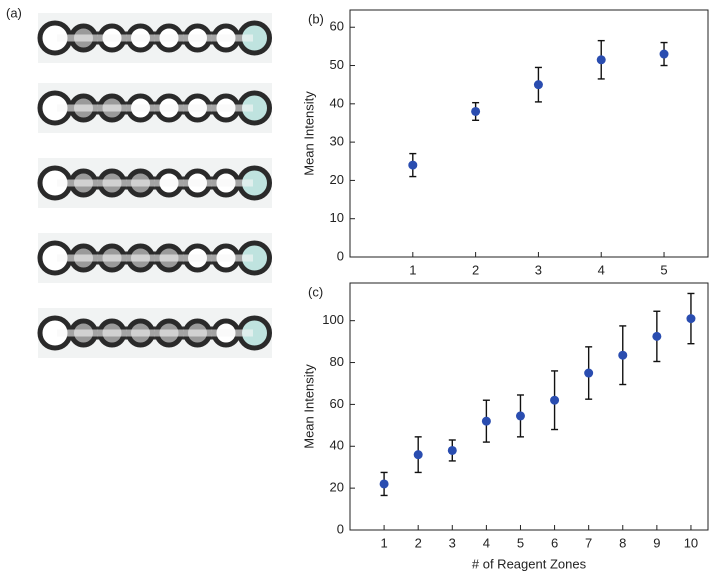 Image resolution: width=721 pixels, height=571 pixels. What do you see at coordinates (622, 542) in the screenshot?
I see `x-tick-label: 8` at bounding box center [622, 542].